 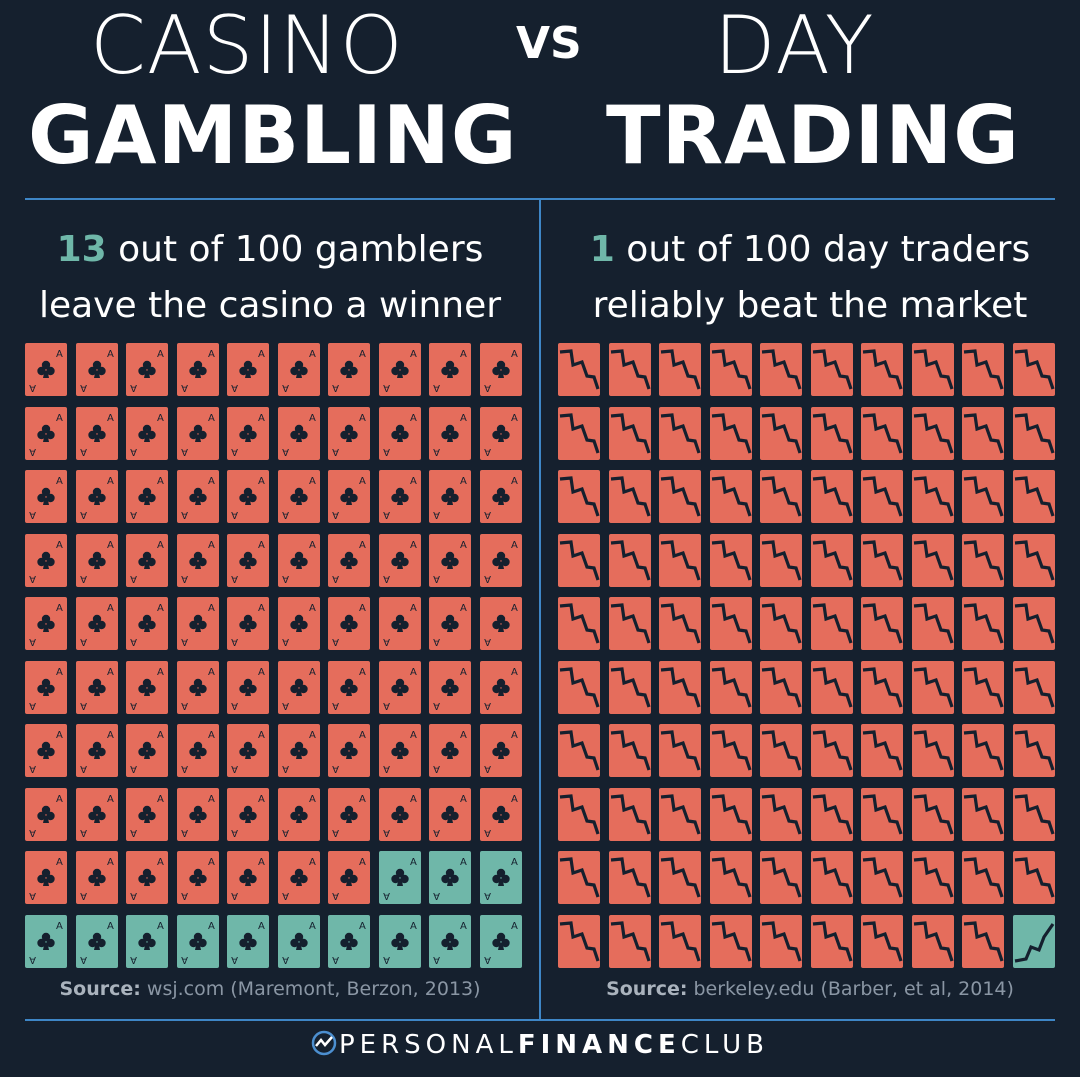 What do you see at coordinates (428, 1045) in the screenshot?
I see `brand-personal: PERSONAL` at bounding box center [428, 1045].